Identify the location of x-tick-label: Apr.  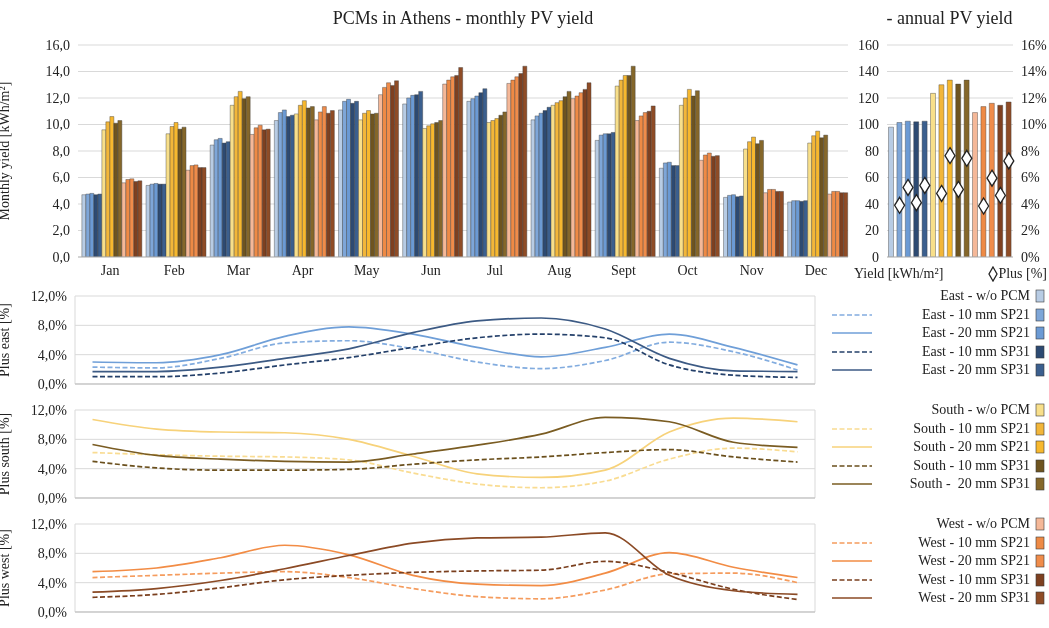
(302, 270).